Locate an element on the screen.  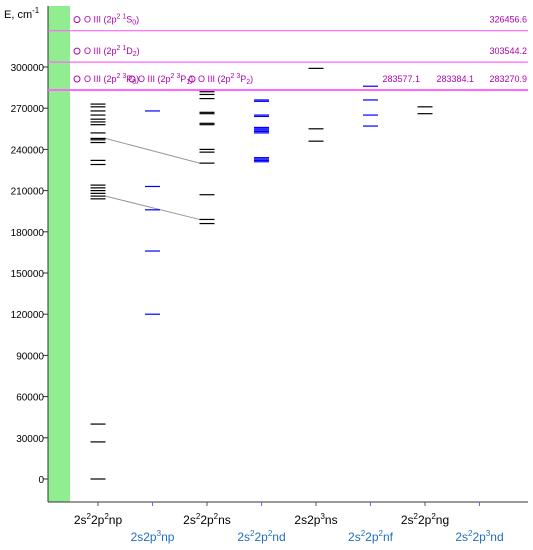
y-tick-label: 120000 is located at coordinates (28, 315).